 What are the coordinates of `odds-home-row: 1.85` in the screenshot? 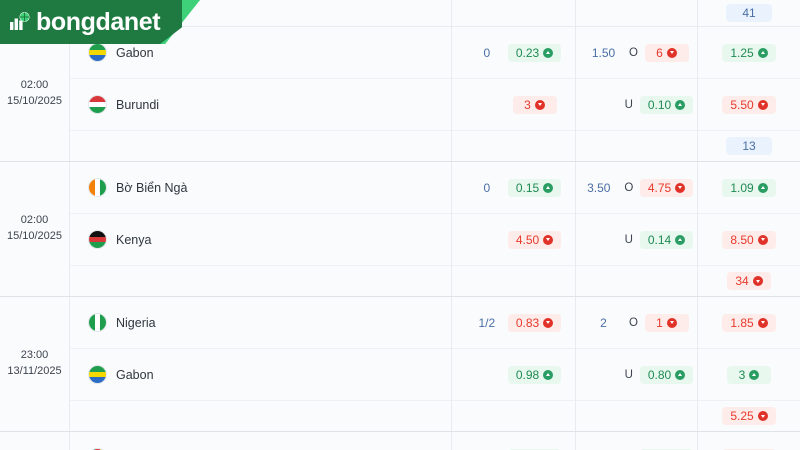 It's located at (749, 323).